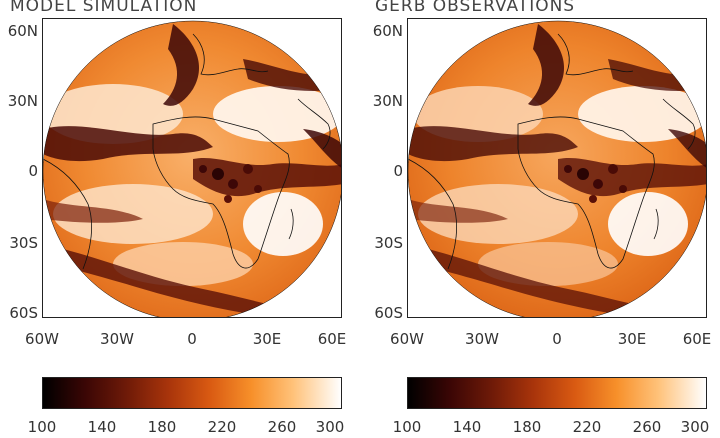 This screenshot has width=720, height=438. I want to click on panel-title: GERB OBSERVATIONS, so click(475, 8).